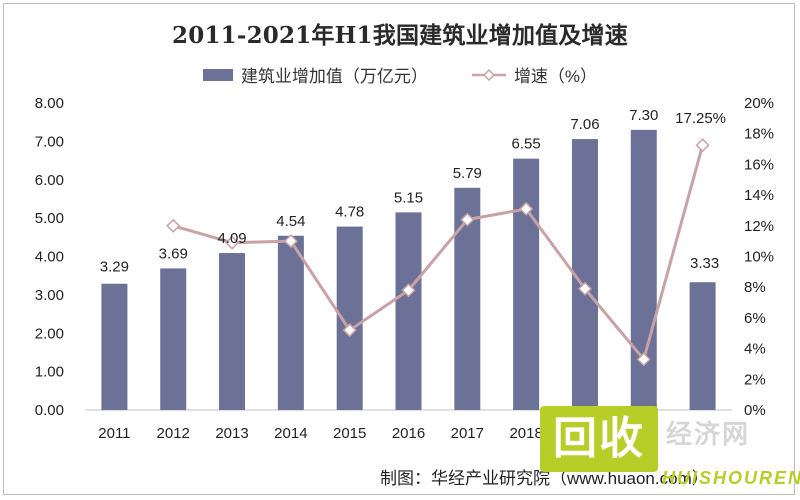 The image size is (800, 500). I want to click on y-right-tick-label: 14%, so click(759, 195).